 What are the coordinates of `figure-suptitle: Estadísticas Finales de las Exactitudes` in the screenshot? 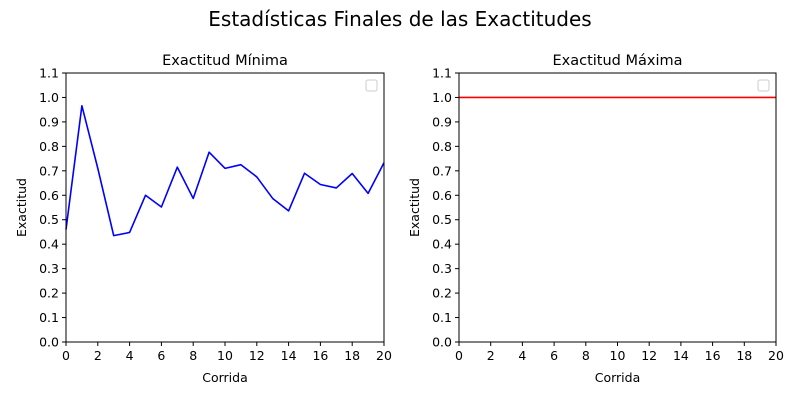 It's located at (399, 19).